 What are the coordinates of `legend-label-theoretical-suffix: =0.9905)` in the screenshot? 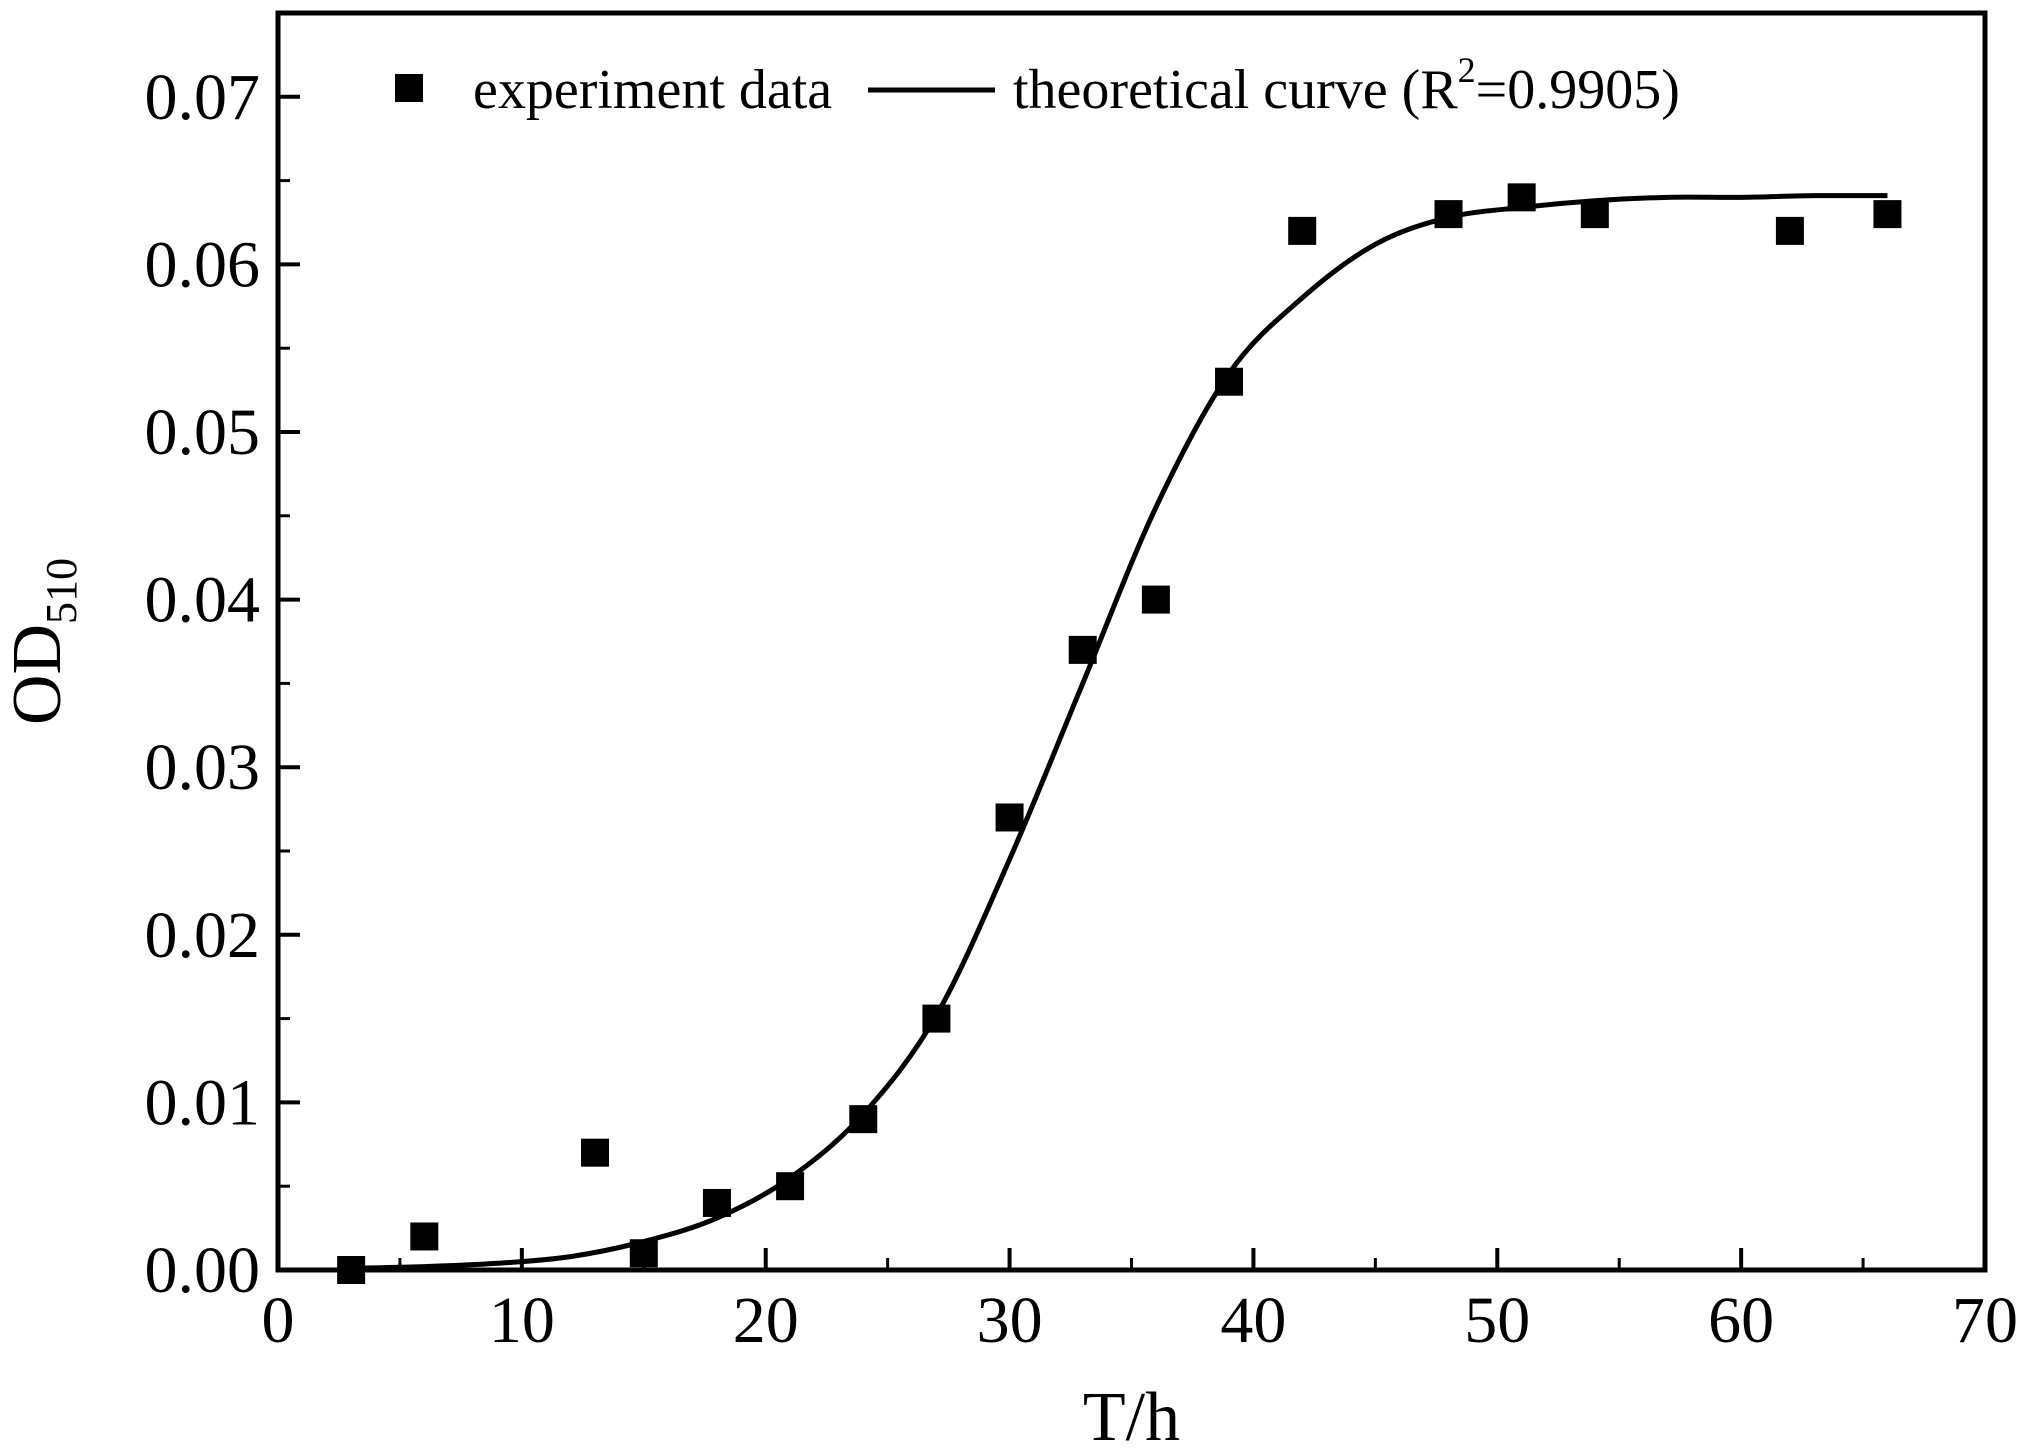 It's located at (1578, 90).